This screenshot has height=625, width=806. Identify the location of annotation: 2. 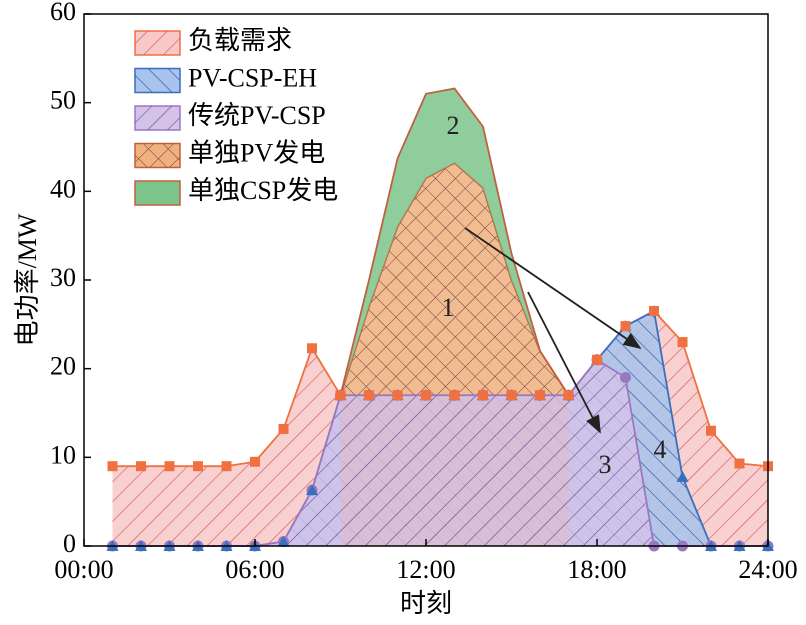
(453, 125).